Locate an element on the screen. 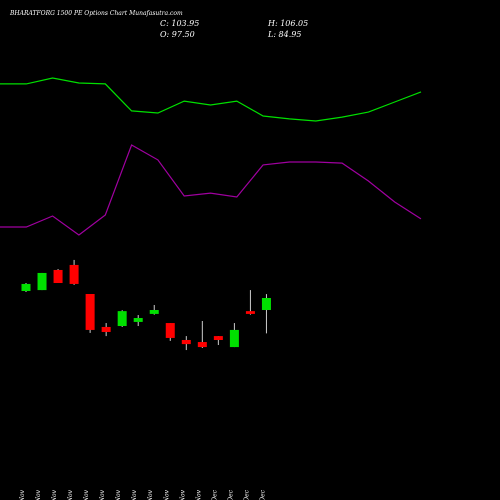  x-tick-label: 13 Nov is located at coordinates (38, 494).